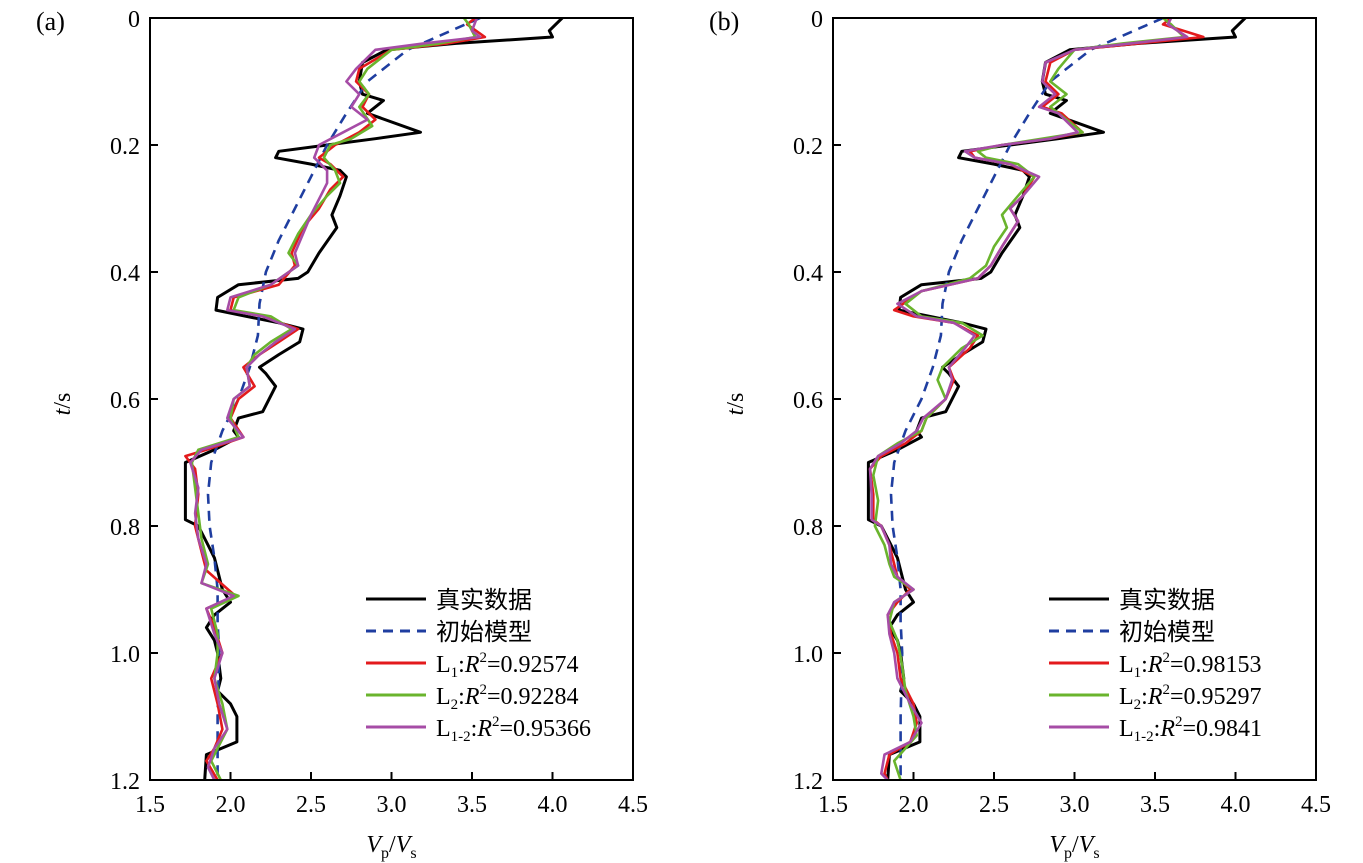  I want to click on legend-label-3: L2:R2=0.95297, so click(1190, 697).